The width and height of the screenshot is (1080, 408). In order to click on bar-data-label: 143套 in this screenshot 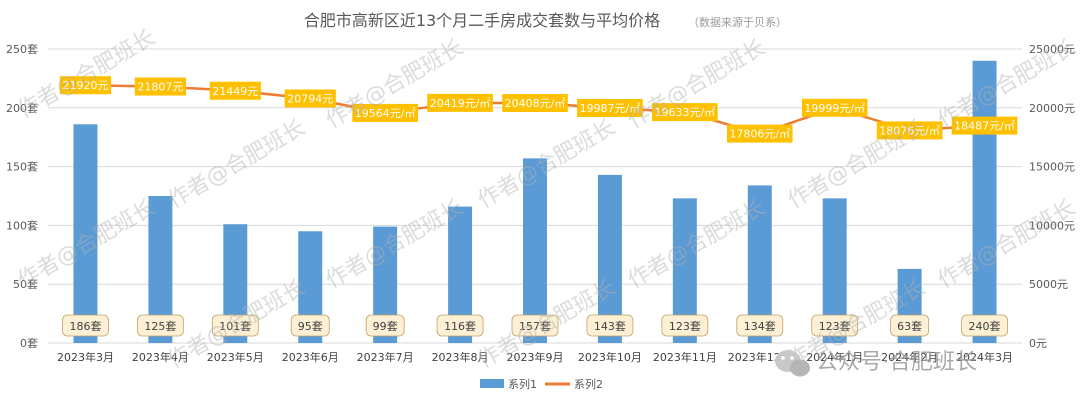, I will do `click(610, 326)`.